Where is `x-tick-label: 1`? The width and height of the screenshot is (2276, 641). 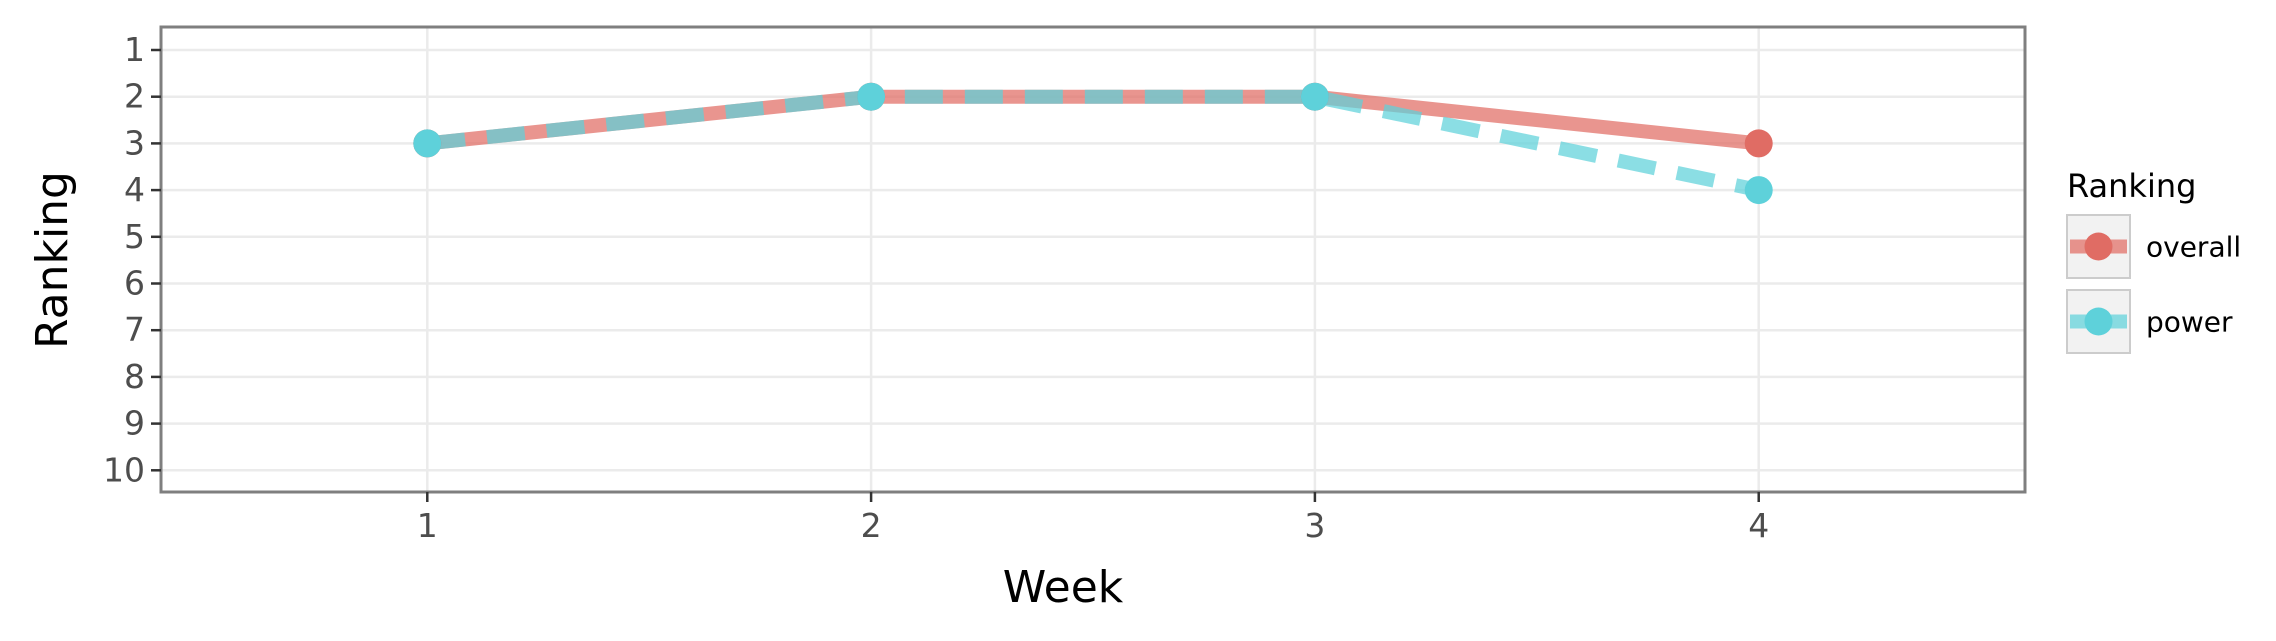
x-tick-label: 1 is located at coordinates (427, 525).